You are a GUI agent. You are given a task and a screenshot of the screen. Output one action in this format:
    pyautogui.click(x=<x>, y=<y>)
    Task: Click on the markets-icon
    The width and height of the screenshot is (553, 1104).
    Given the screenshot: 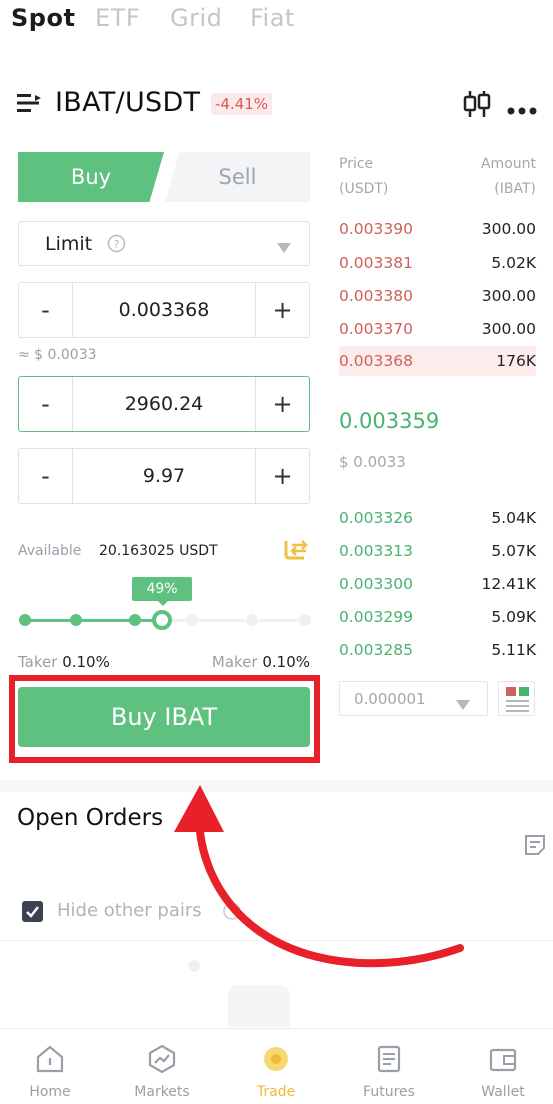 What is the action you would take?
    pyautogui.click(x=162, y=1059)
    